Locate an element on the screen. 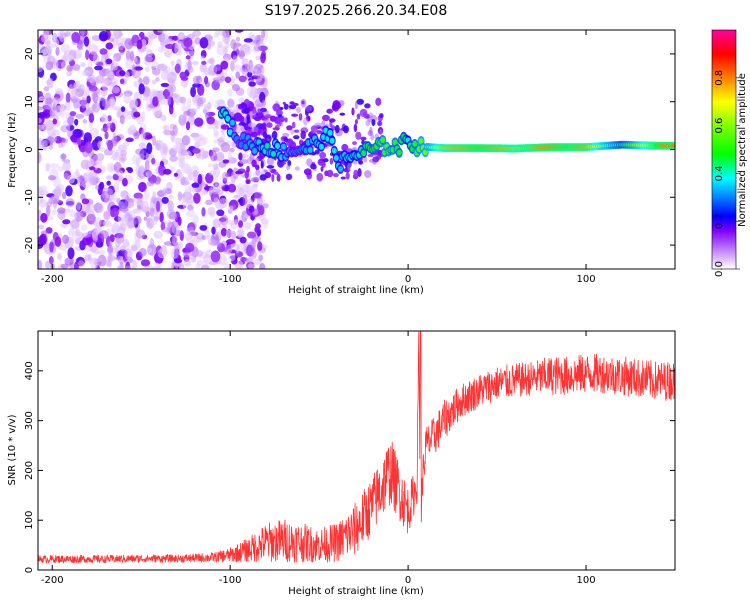 Image resolution: width=750 pixels, height=600 pixels. colorbar-tick-label: 0.0 is located at coordinates (719, 269).